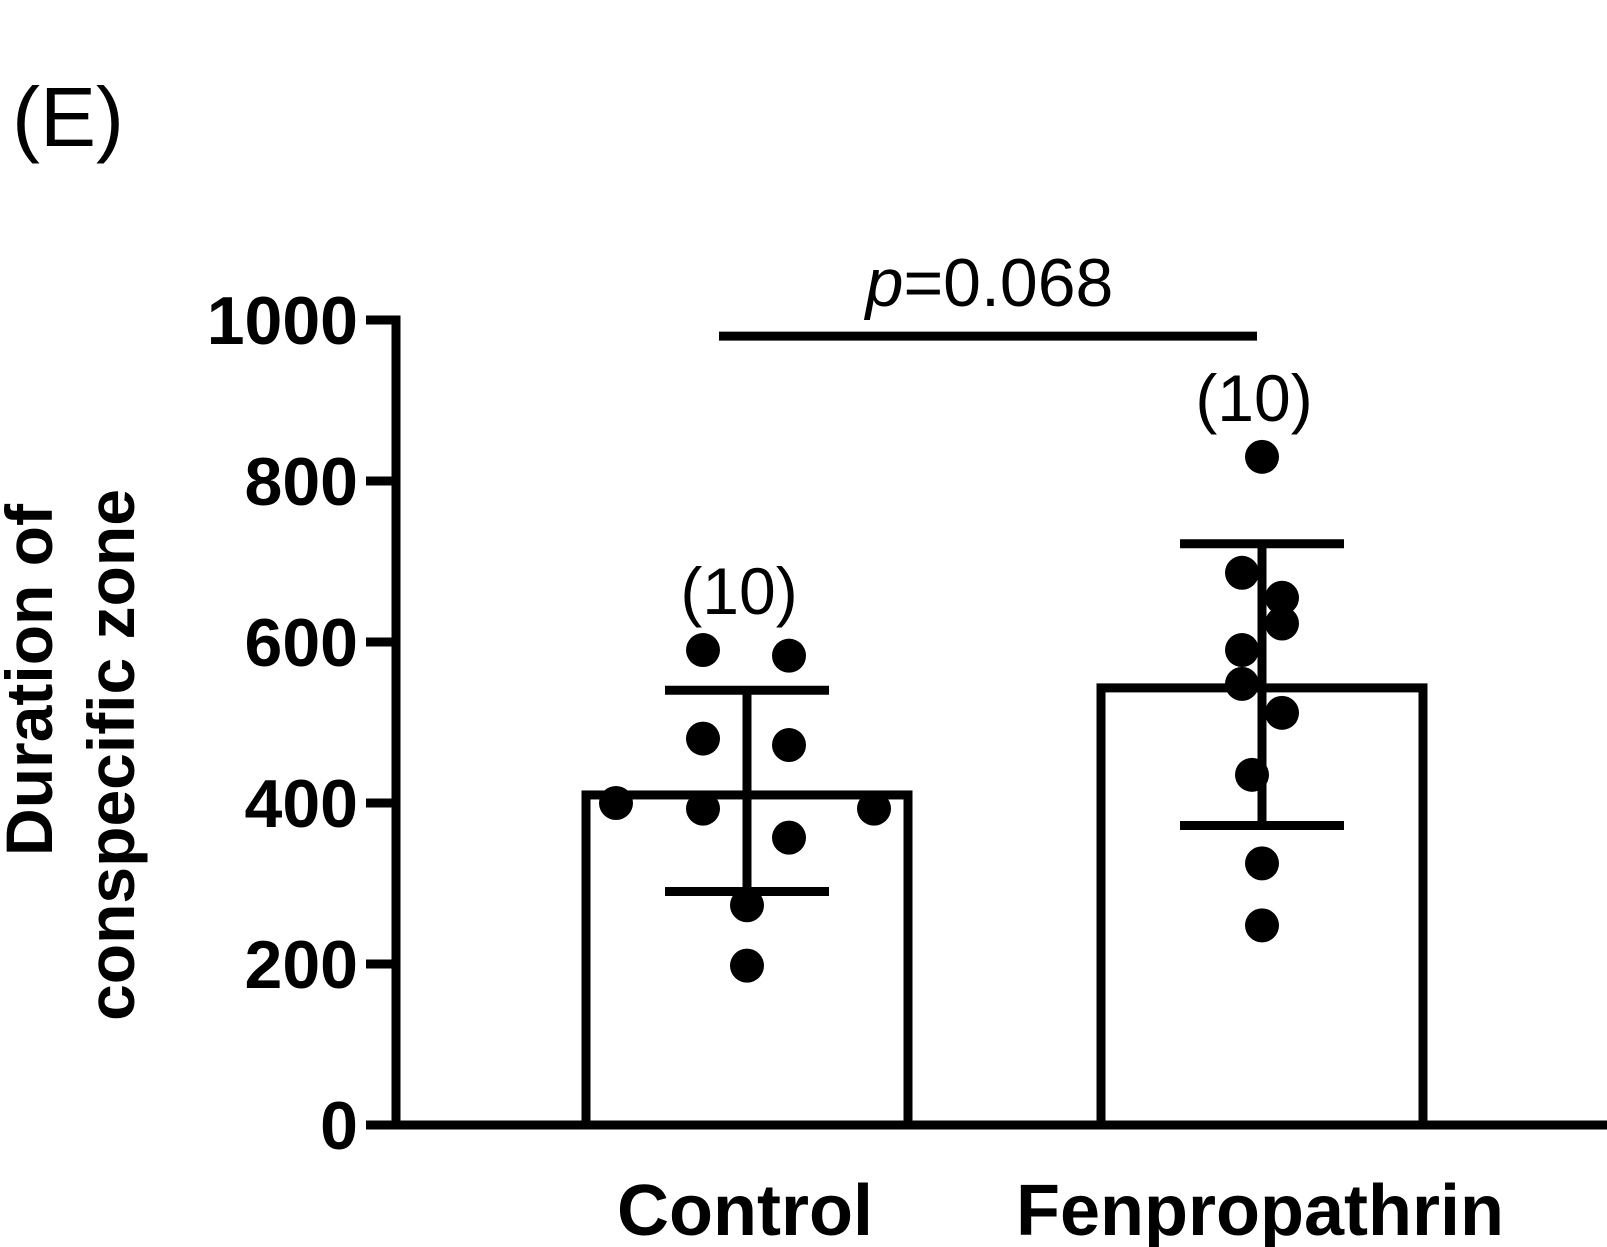 The image size is (1607, 1247). Describe the element at coordinates (301, 723) in the screenshot. I see `y-axis-ticks: 0 200 400 600 800 1000` at that location.